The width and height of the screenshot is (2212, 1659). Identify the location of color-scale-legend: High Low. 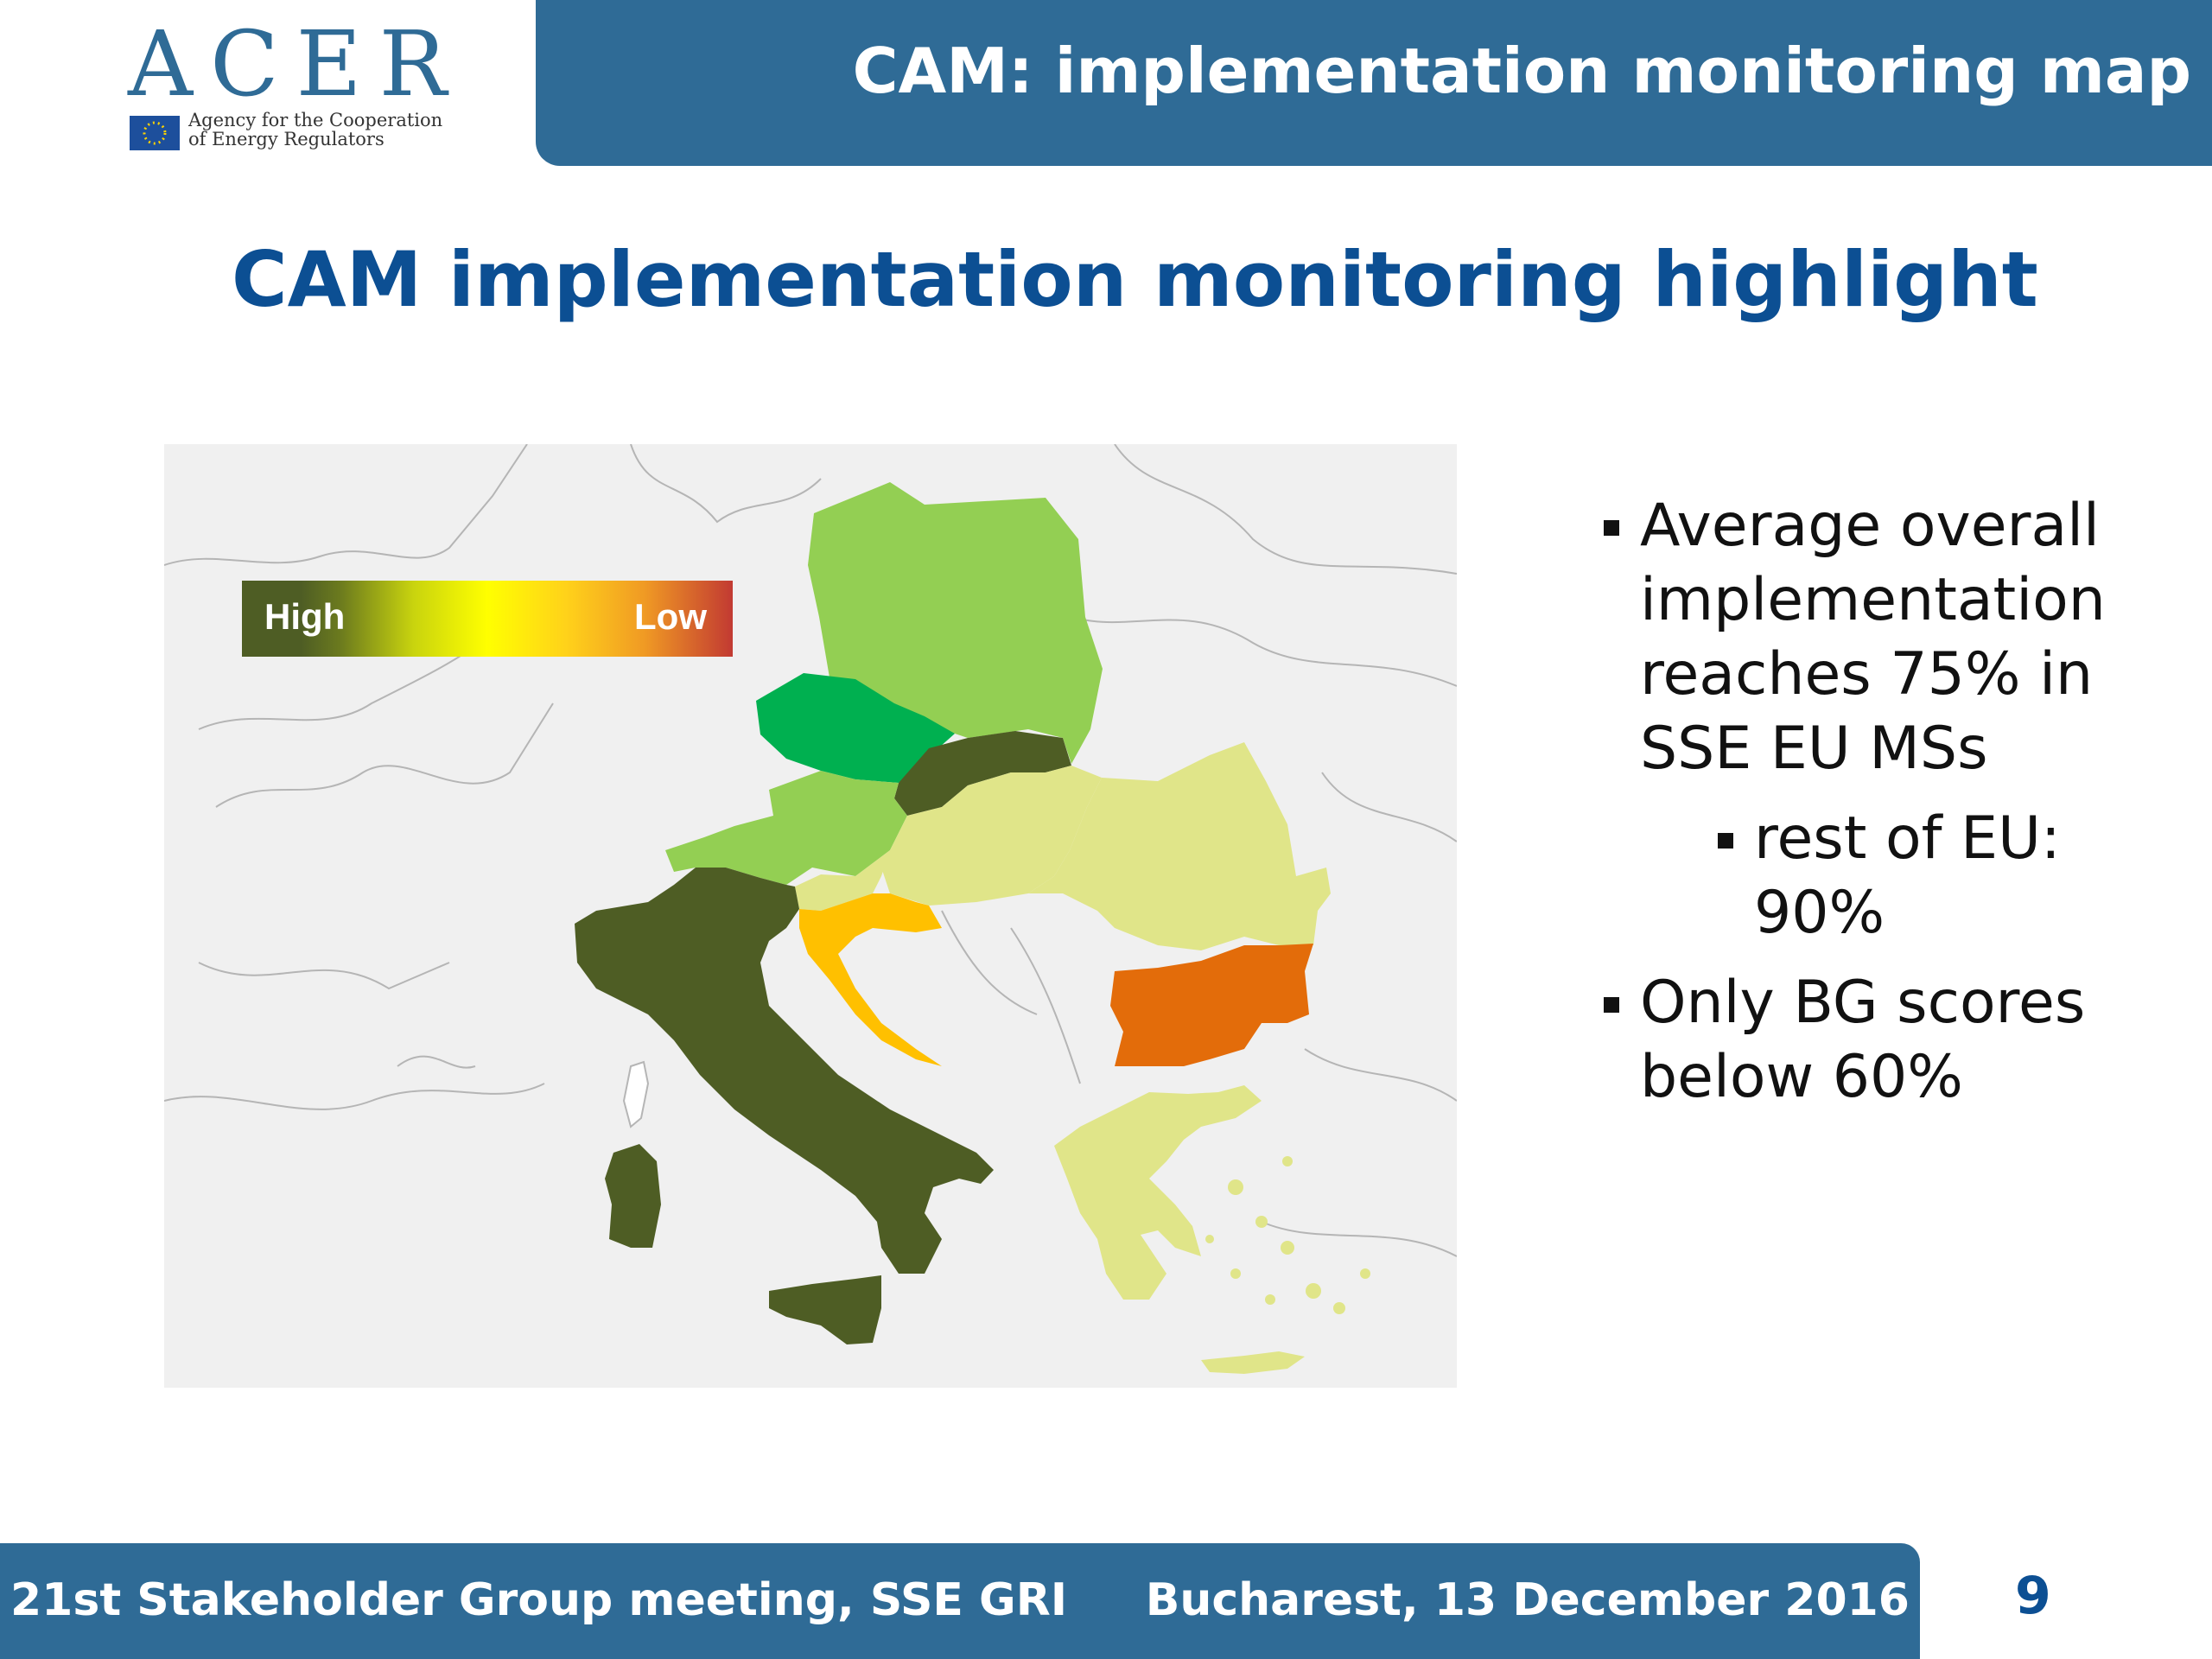
(487, 619).